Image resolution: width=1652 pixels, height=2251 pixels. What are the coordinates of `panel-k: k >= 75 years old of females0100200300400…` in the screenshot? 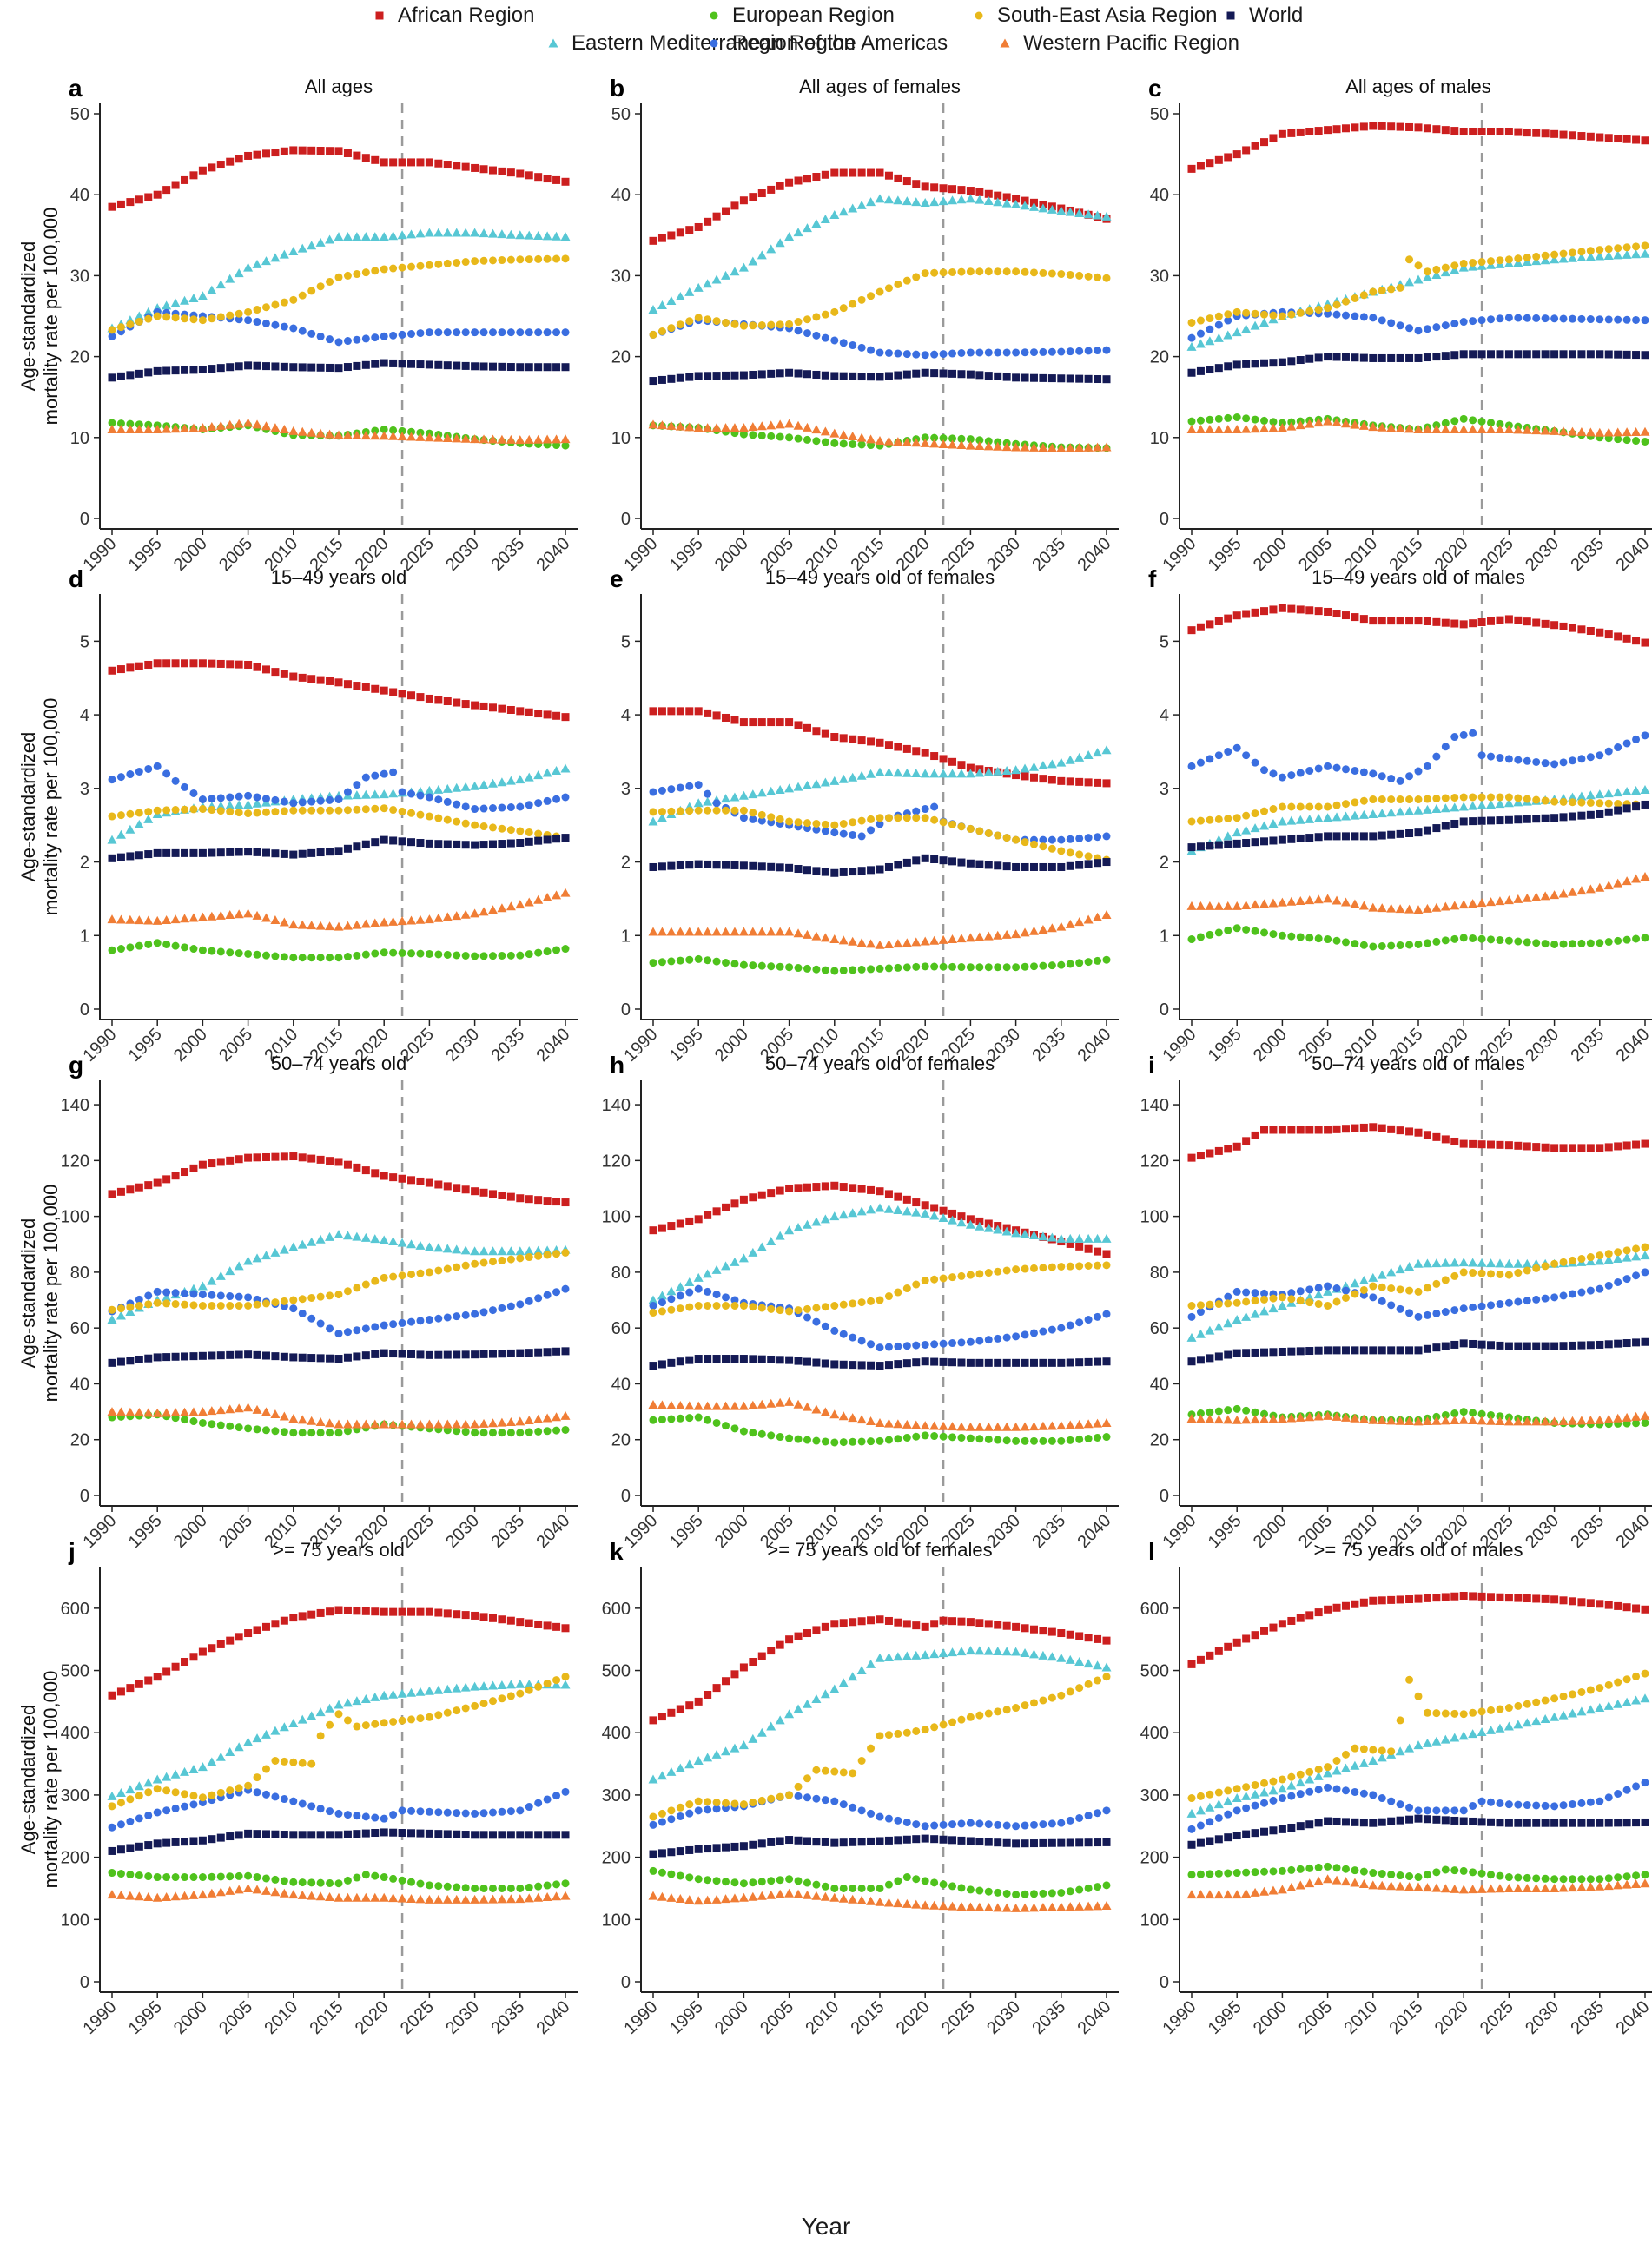 It's located at (860, 1788).